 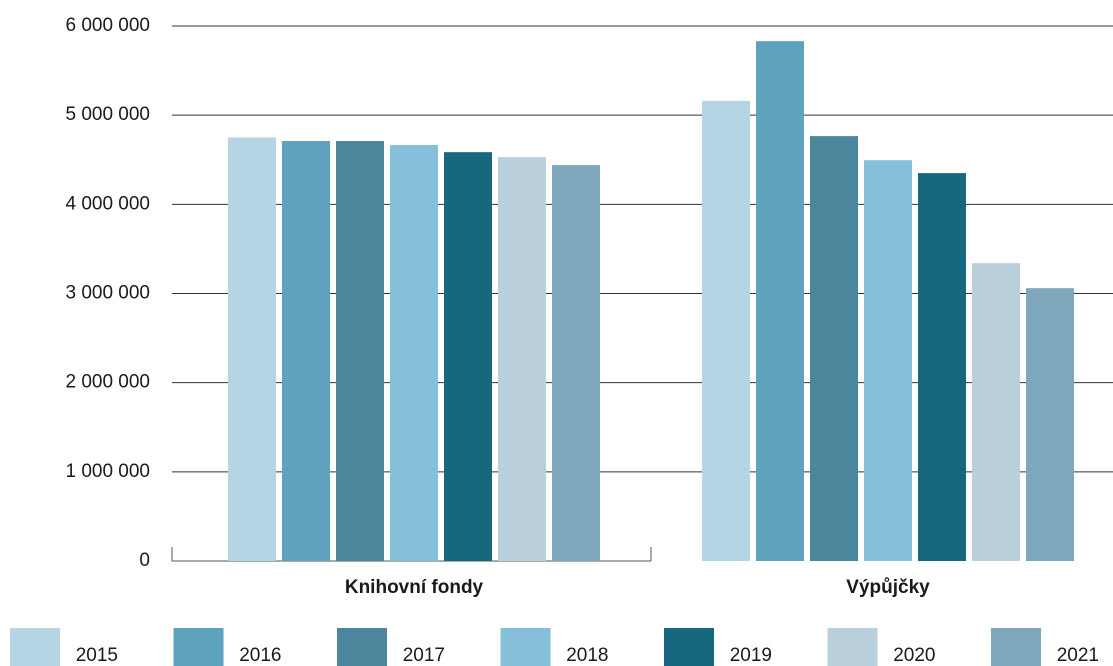 What do you see at coordinates (107, 293) in the screenshot?
I see `y-tick-label: 3 000 000` at bounding box center [107, 293].